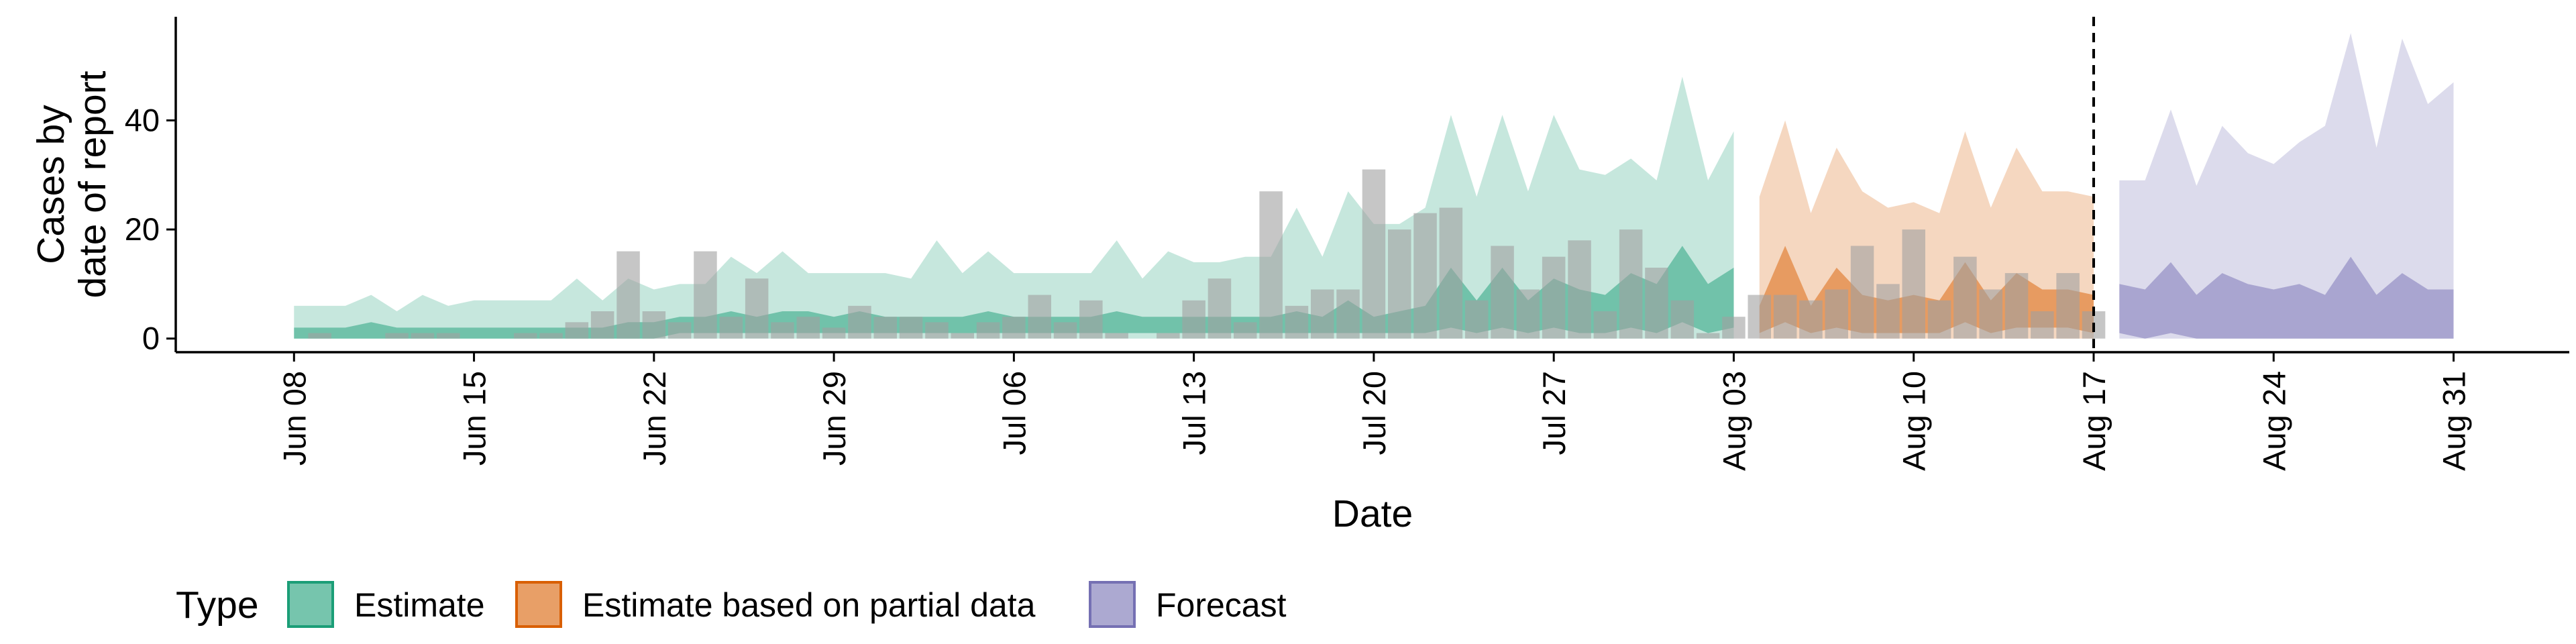 The width and height of the screenshot is (2576, 644). I want to click on y-tick-label: 20, so click(142, 229).